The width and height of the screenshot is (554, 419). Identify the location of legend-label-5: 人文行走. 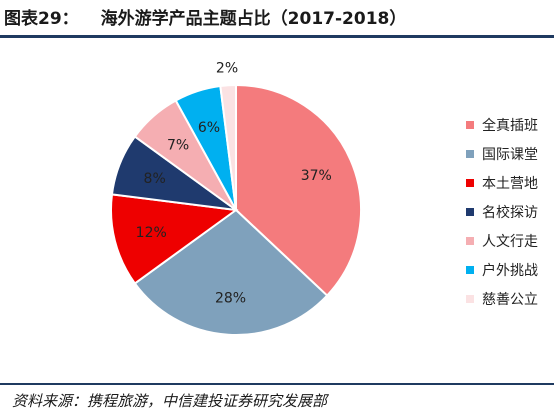
(510, 242).